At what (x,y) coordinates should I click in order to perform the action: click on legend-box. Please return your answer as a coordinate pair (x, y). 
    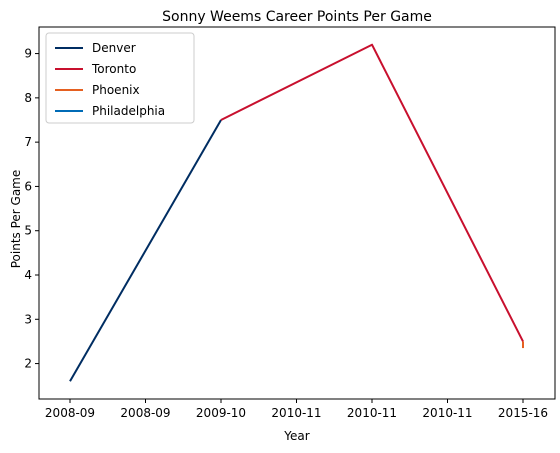
    Looking at the image, I should click on (120, 78).